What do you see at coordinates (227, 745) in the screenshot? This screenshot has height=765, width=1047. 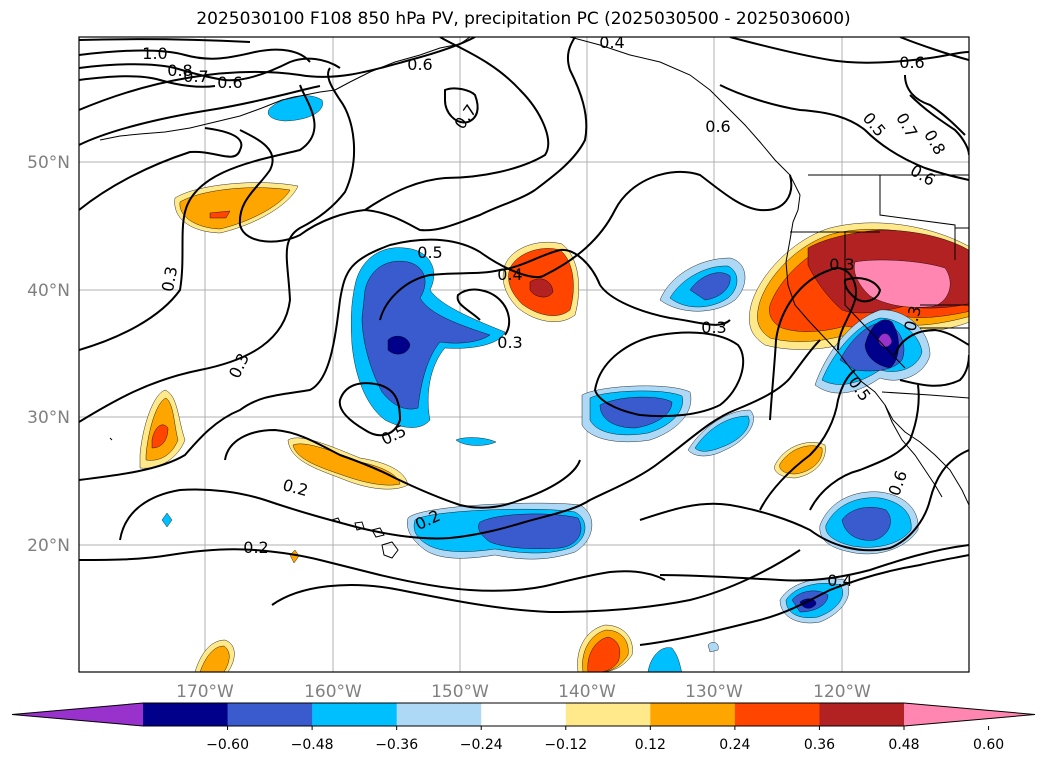 I see `colorbar-tick-label: −0.60` at bounding box center [227, 745].